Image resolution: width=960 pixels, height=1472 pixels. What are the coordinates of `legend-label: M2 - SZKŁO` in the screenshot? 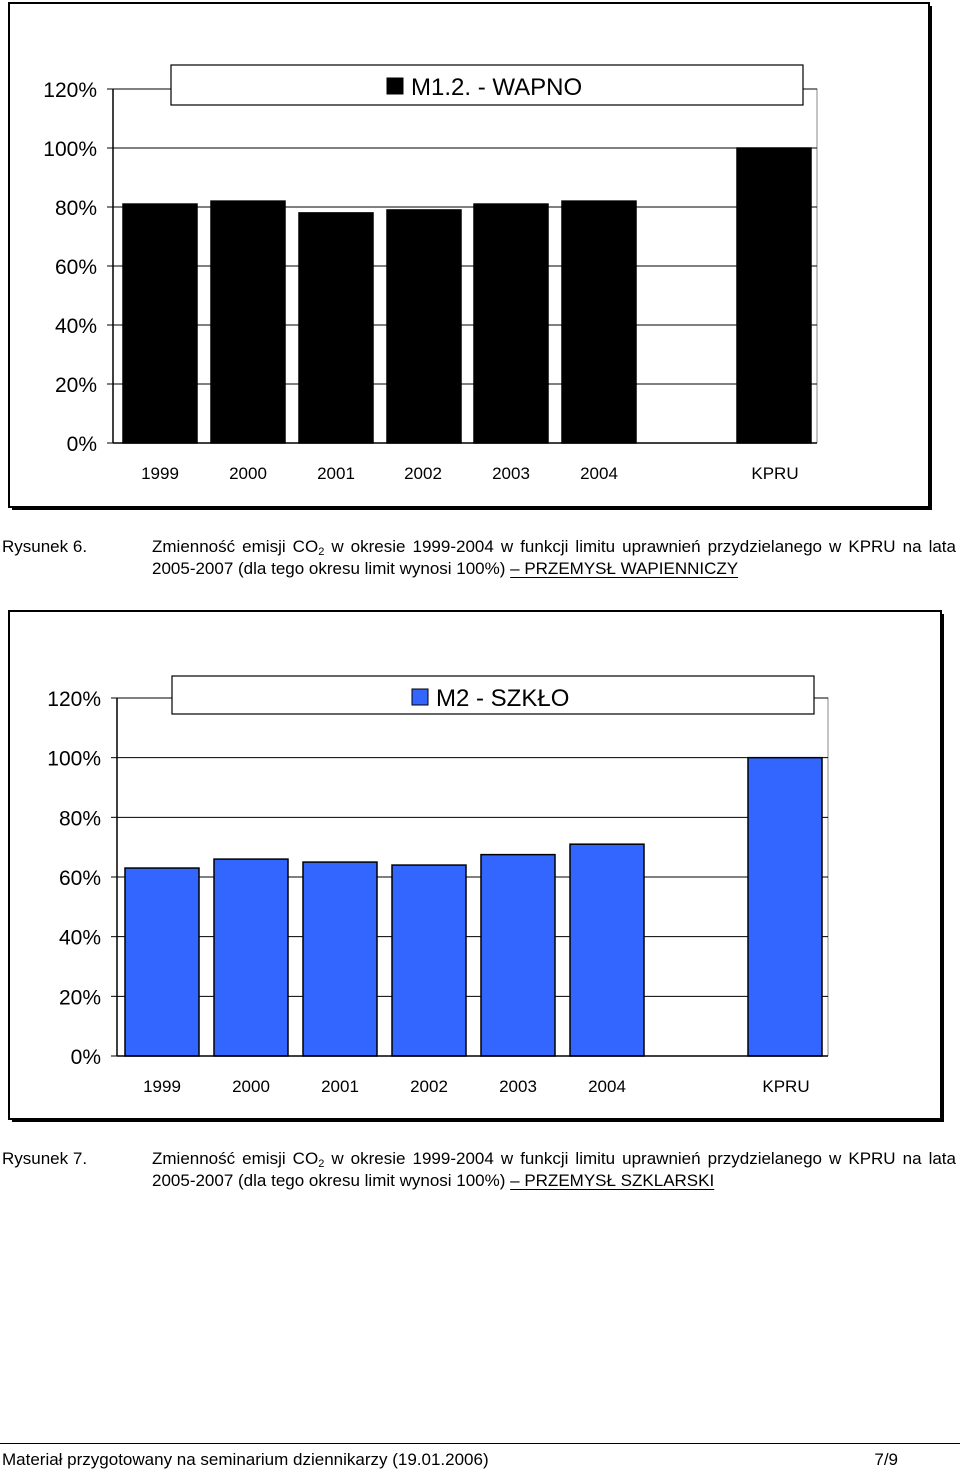 It's located at (502, 698).